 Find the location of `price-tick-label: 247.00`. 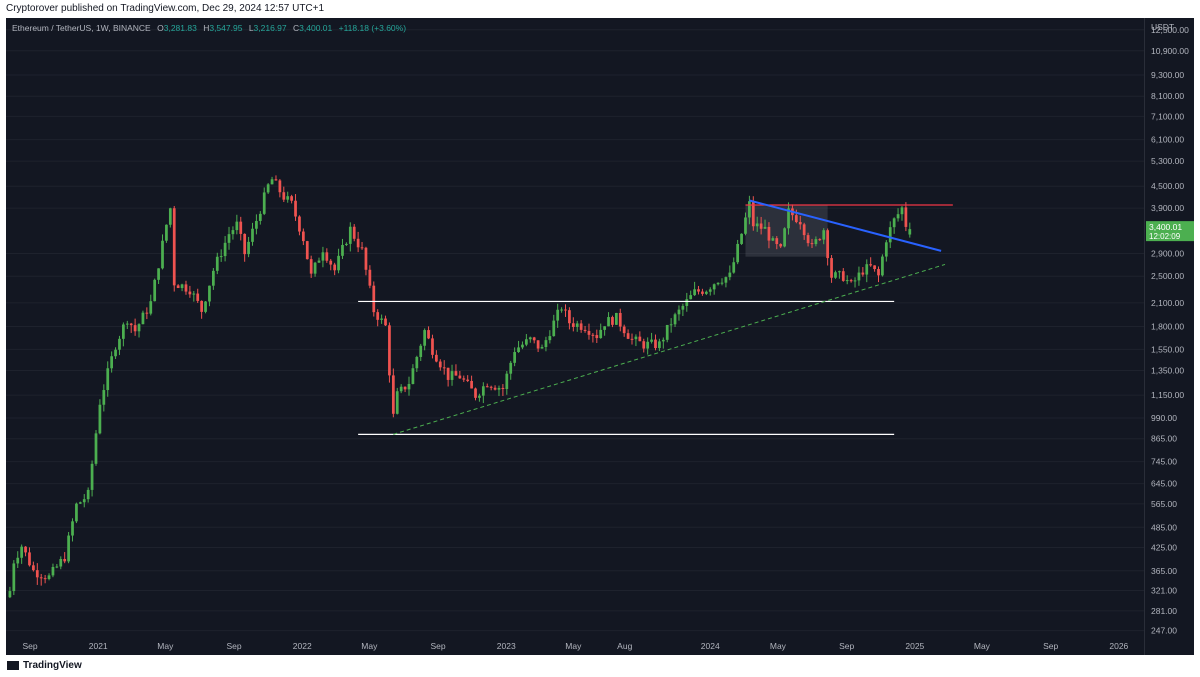

price-tick-label: 247.00 is located at coordinates (1164, 631).